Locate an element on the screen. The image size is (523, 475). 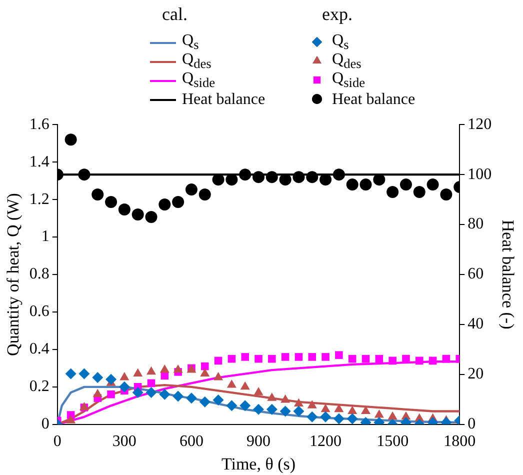
x-tick-label: 0 is located at coordinates (57, 441).